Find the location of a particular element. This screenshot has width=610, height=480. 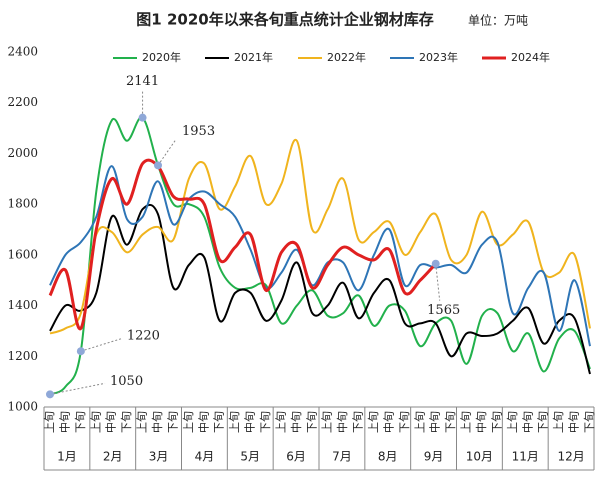

legend-label: 2023年 is located at coordinates (438, 57).